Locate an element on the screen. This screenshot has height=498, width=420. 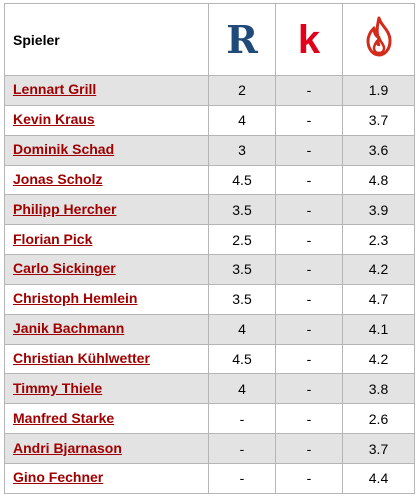
table-row: Jonas Scholz 4.5-4.8 is located at coordinates (209, 180).